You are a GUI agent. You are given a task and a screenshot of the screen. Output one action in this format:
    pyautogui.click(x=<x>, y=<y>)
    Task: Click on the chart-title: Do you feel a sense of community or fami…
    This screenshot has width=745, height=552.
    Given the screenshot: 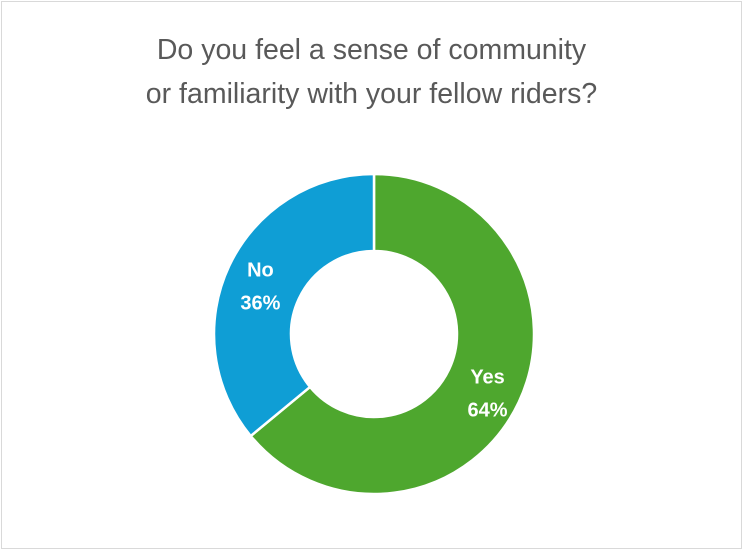 What is the action you would take?
    pyautogui.click(x=371, y=72)
    